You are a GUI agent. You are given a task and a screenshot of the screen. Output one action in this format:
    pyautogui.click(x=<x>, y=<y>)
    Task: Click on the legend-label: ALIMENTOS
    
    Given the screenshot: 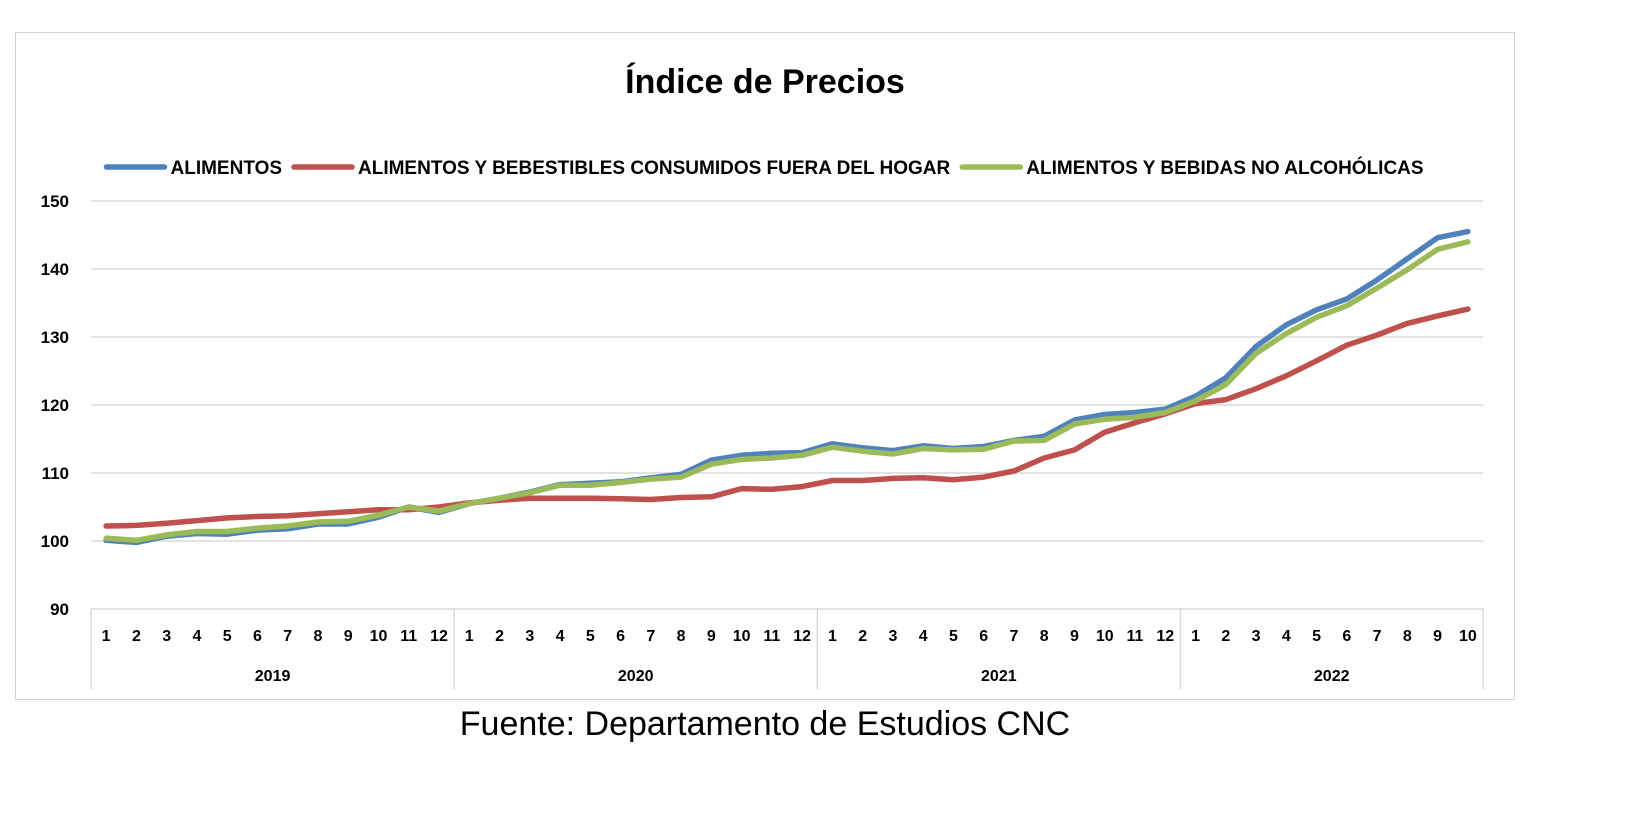 What is the action you would take?
    pyautogui.click(x=227, y=168)
    